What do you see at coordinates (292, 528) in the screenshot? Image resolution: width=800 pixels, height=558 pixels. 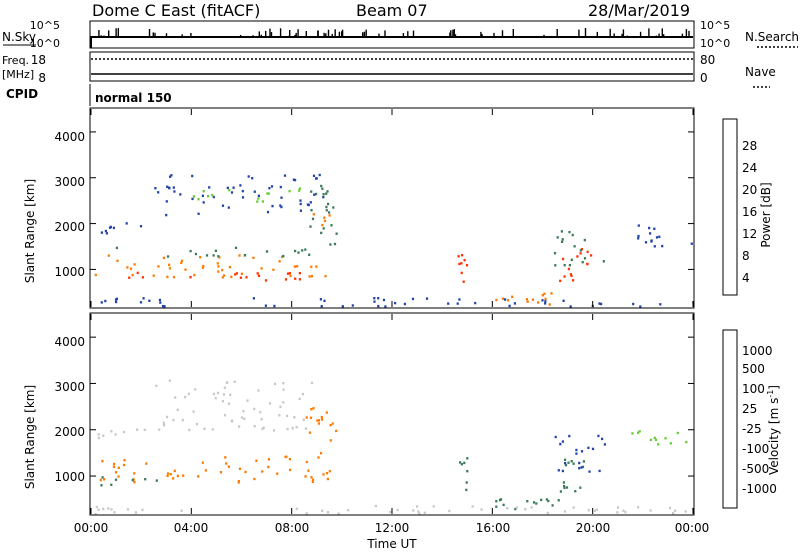 I see `xtick-0800: 08:00` at bounding box center [292, 528].